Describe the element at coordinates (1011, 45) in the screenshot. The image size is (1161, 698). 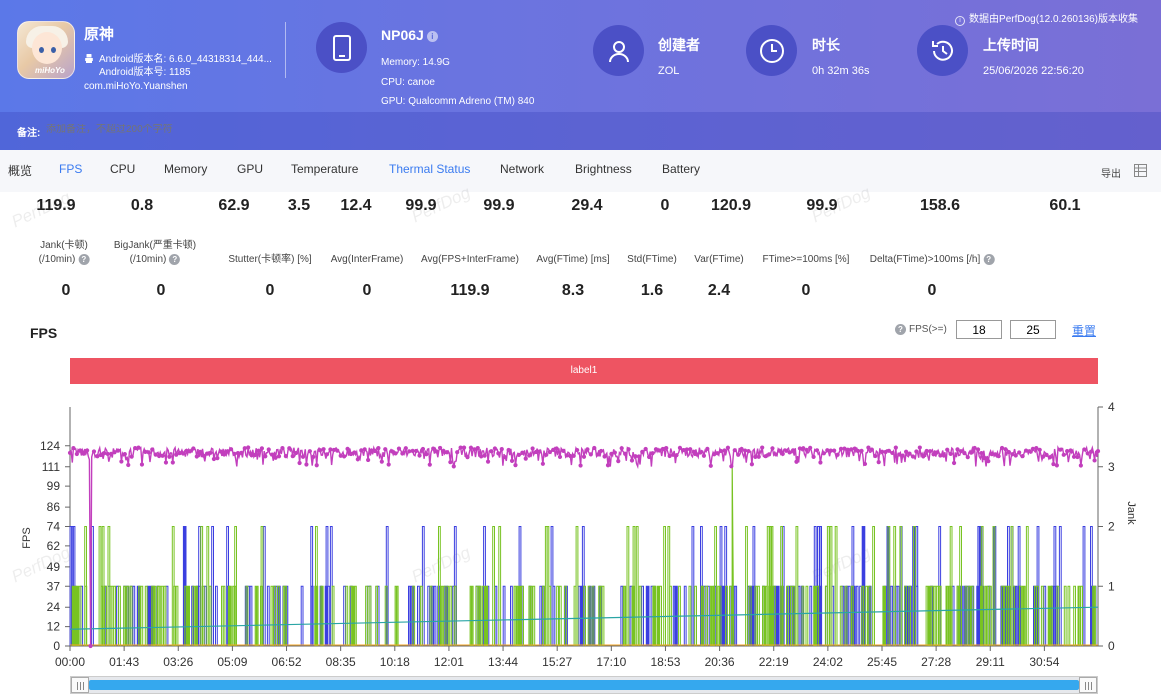
I see `upload-title: 上传时间` at that location.